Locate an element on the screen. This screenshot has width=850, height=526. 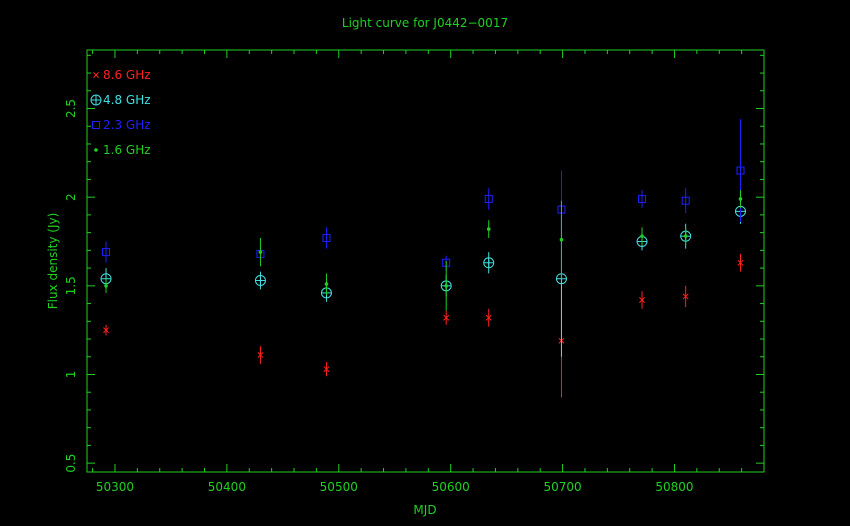
y-tick-label: 0.5 is located at coordinates (71, 463).